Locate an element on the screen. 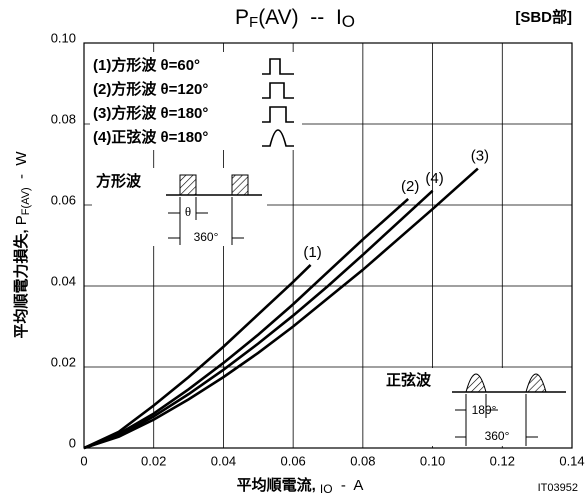  x-tick-label: 0.04 is located at coordinates (223, 460).